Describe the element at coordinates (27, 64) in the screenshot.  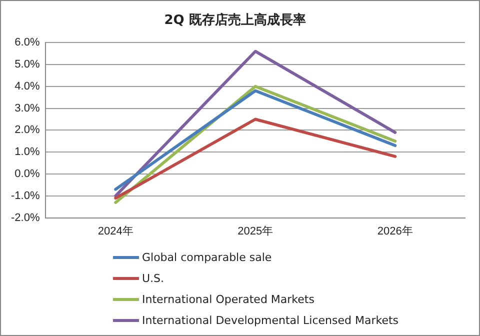
I see `y-tick-label: 5.0%` at that location.